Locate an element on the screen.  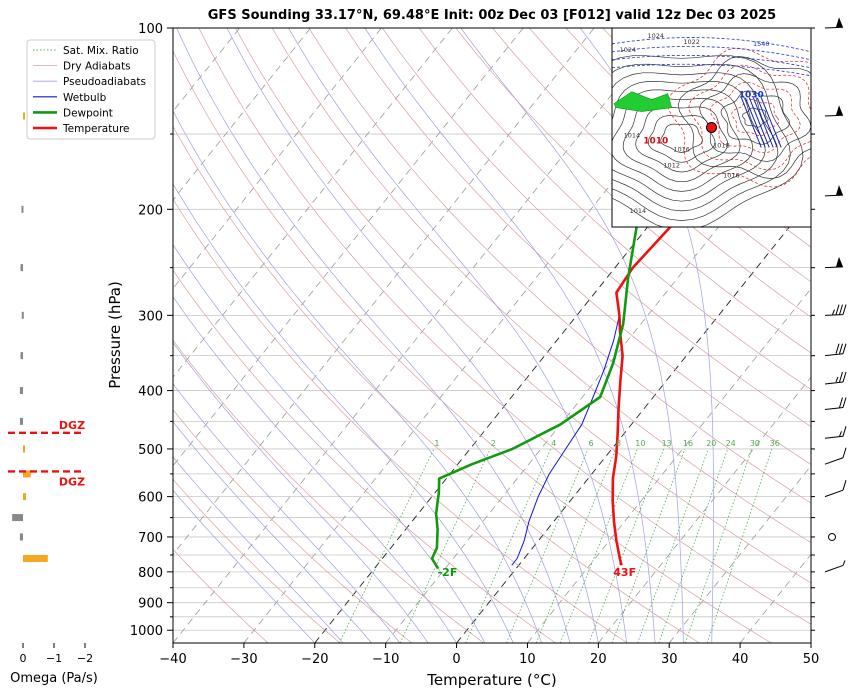
mixing-ratio-label: 36 is located at coordinates (775, 443).